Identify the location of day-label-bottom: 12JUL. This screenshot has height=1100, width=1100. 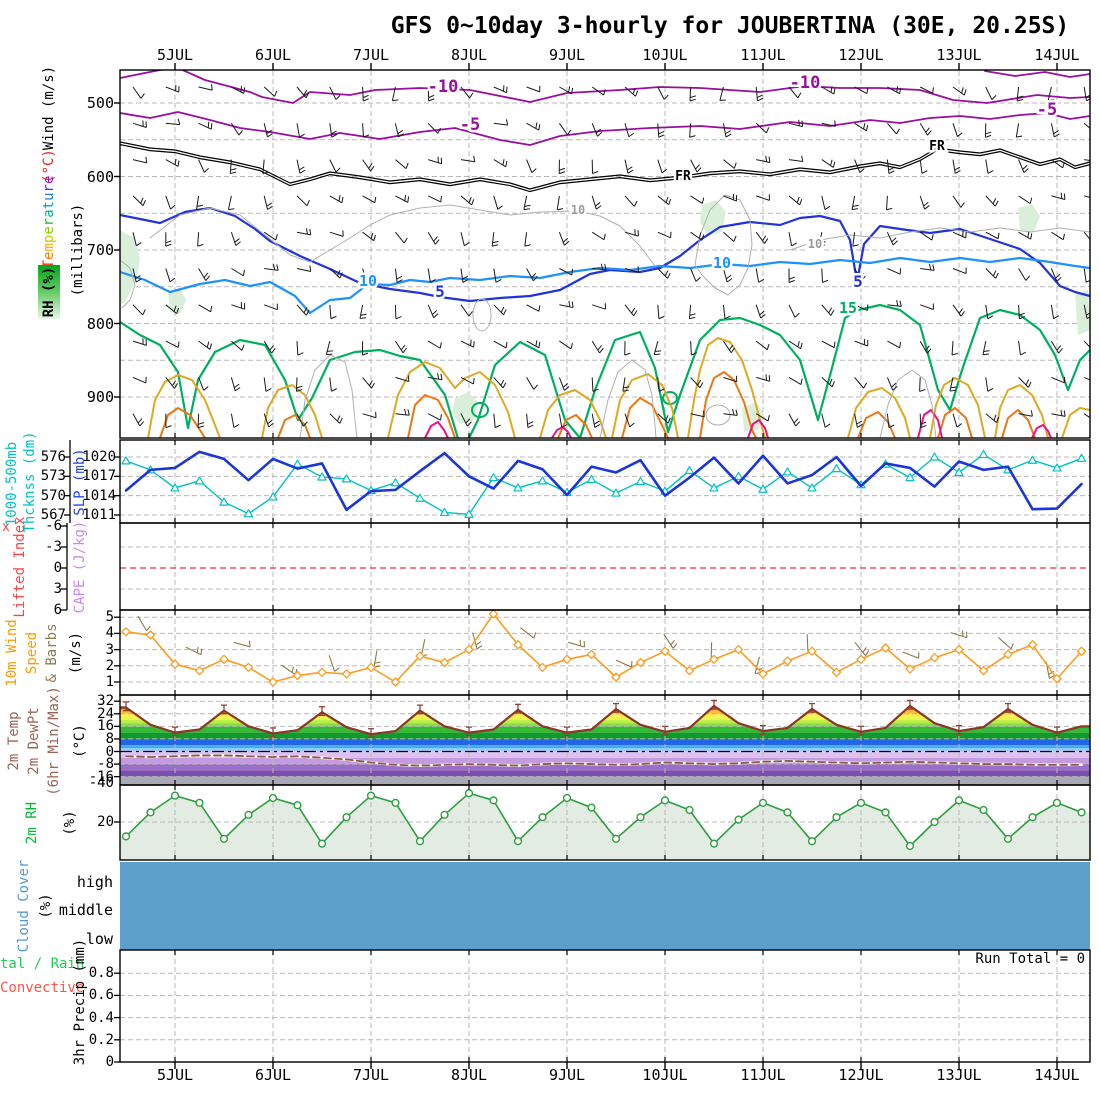
(861, 1075).